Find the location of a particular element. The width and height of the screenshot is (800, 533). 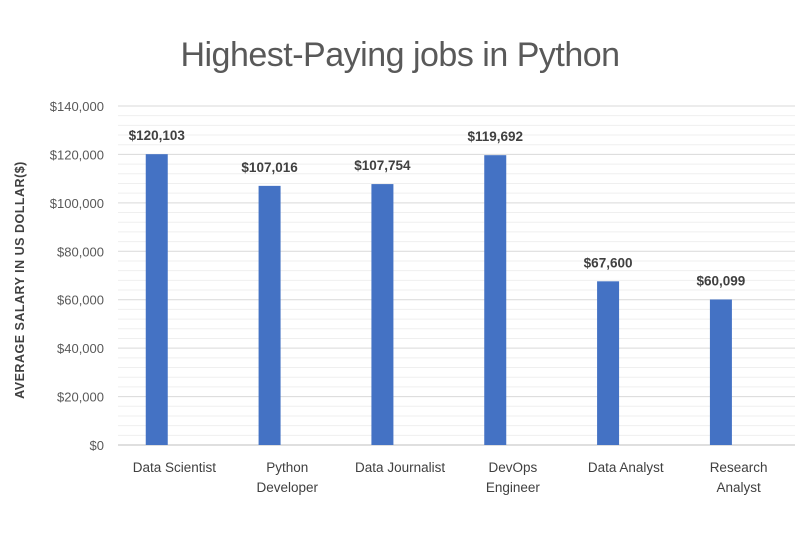

y-tick-label: $100,000 is located at coordinates (77, 203).